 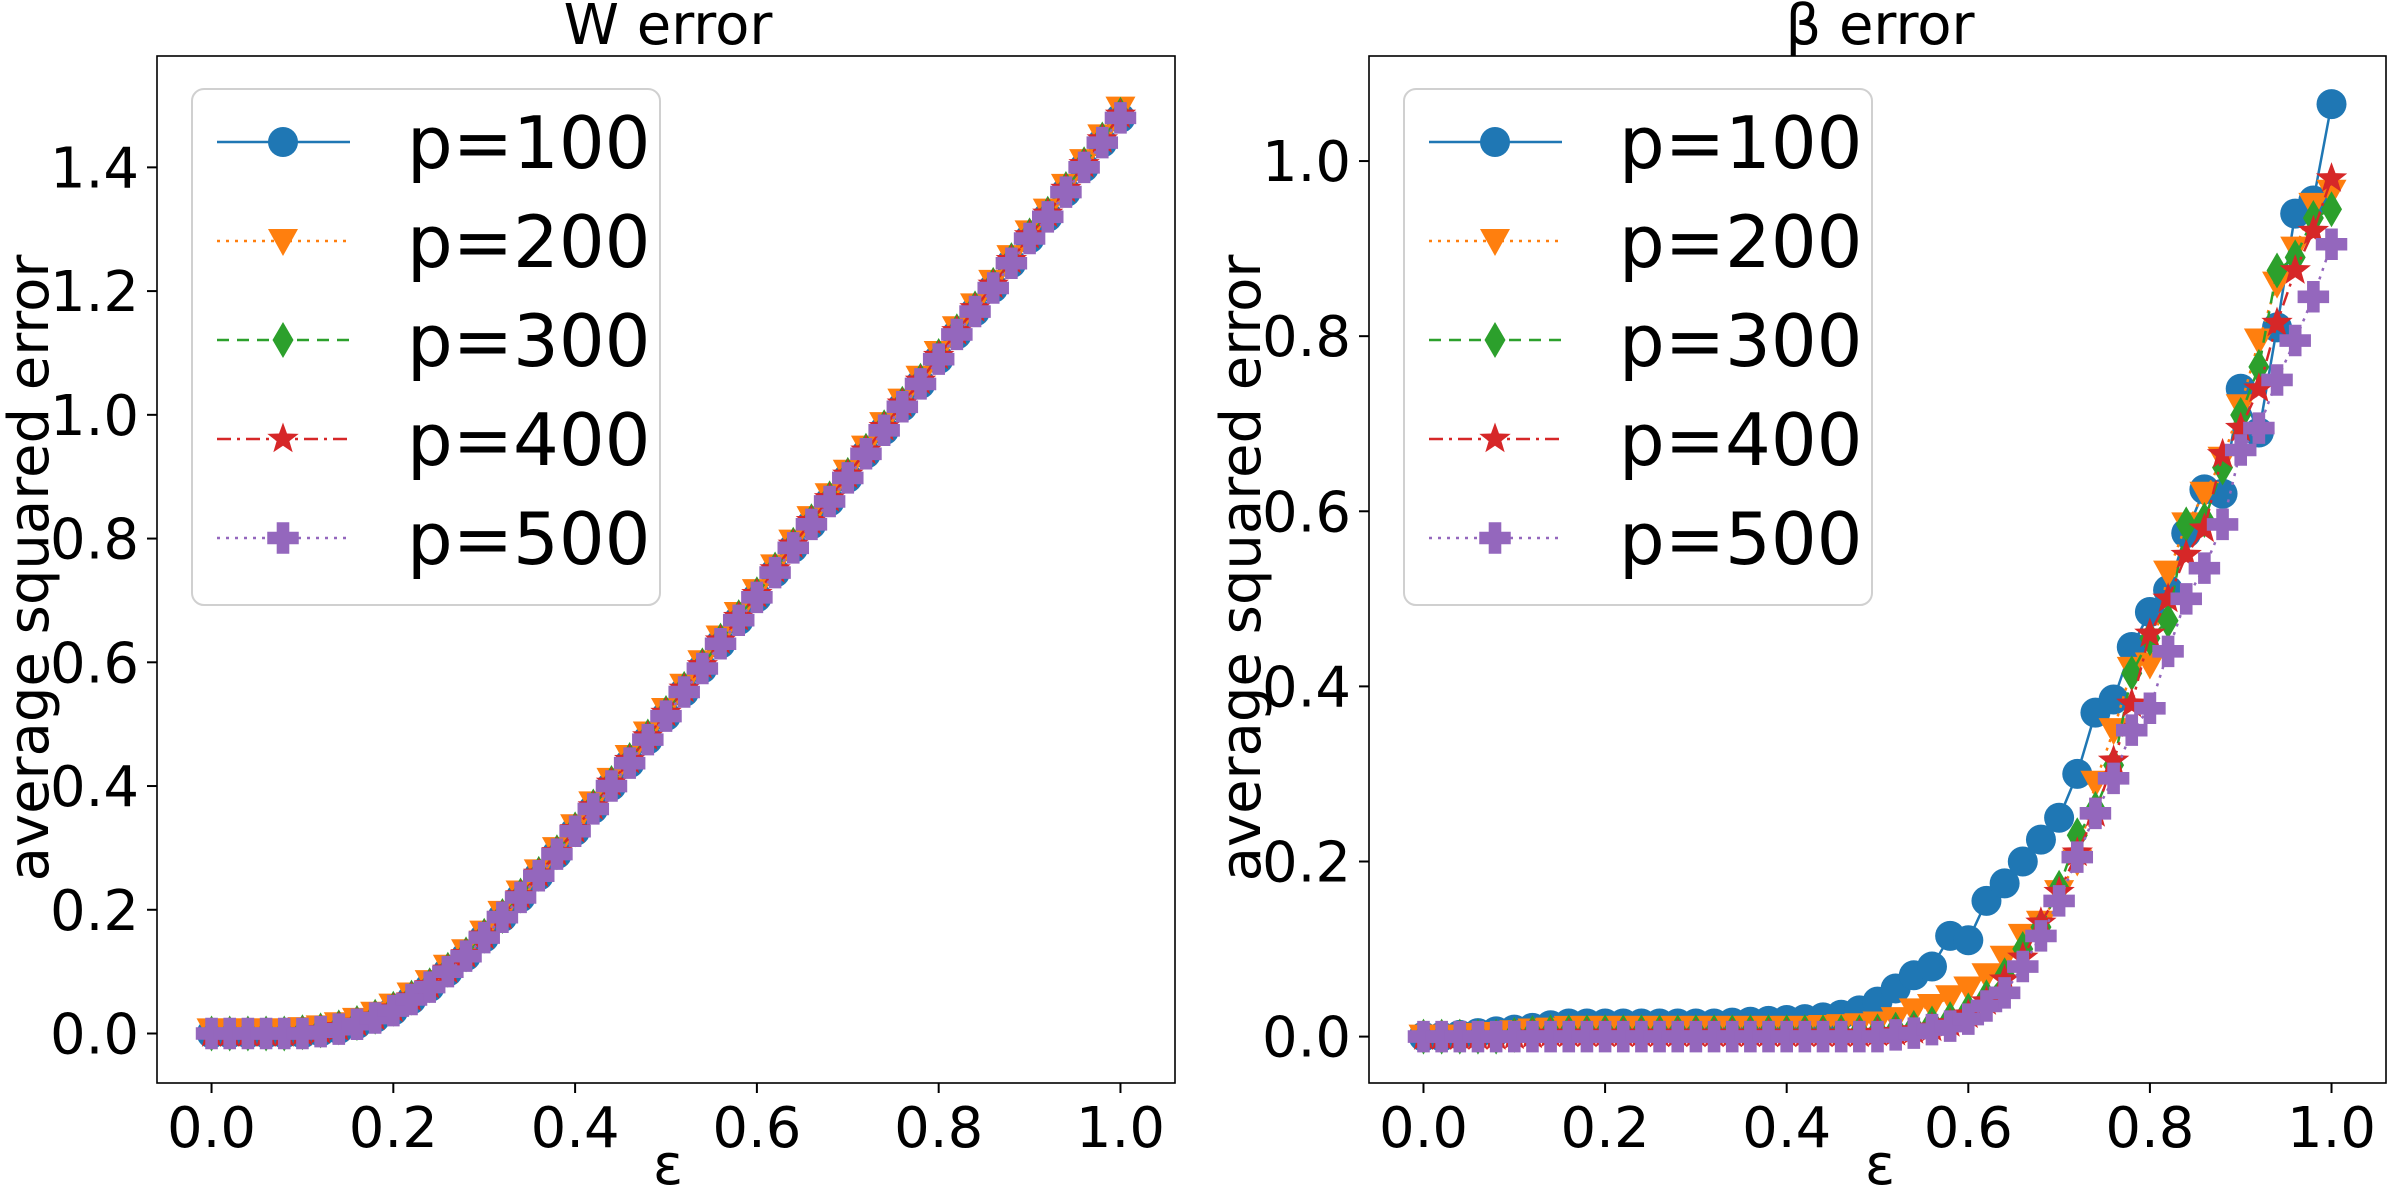 I want to click on beta-error-xlabel: ε, so click(x=1880, y=1164).